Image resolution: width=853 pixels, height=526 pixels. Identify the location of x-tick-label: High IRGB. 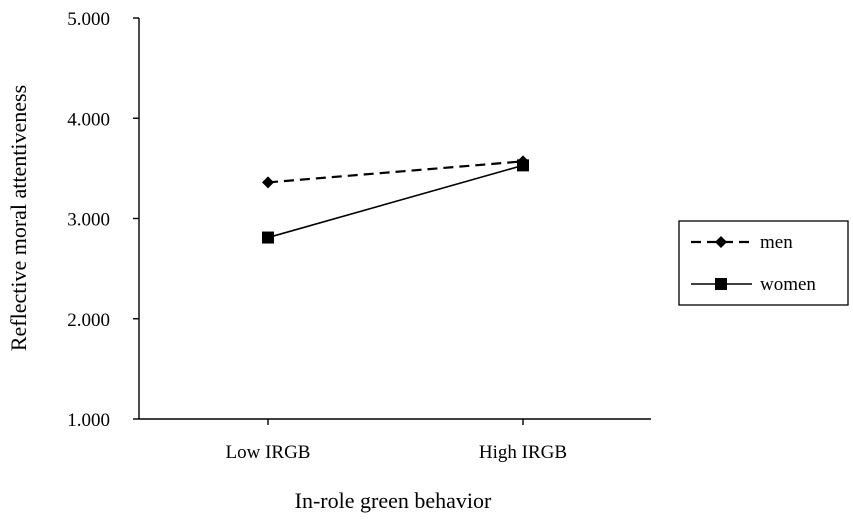
(523, 452).